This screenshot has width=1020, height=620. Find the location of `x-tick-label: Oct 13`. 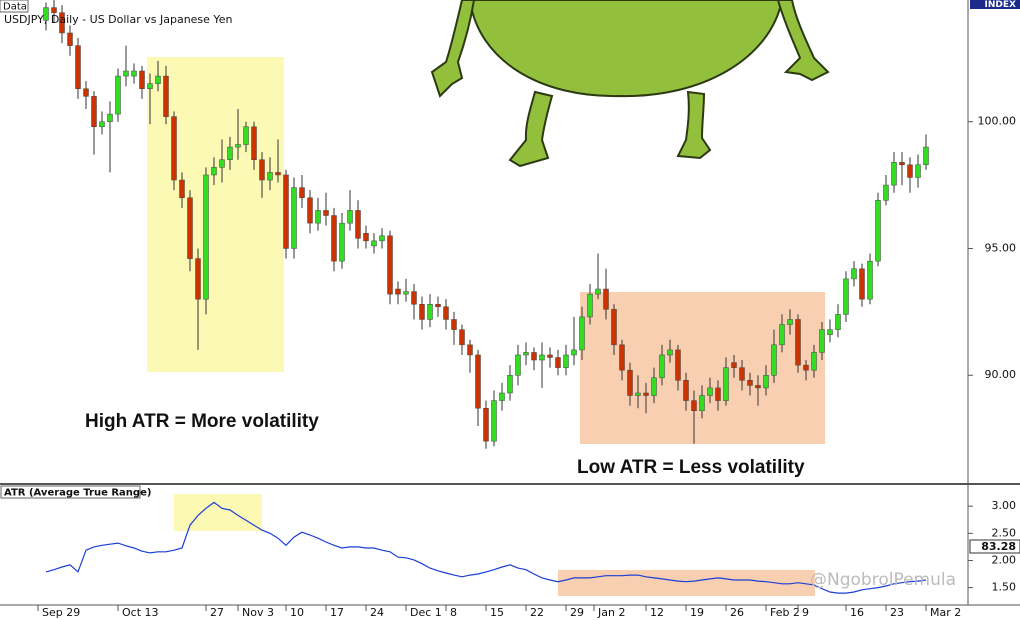

x-tick-label: Oct 13 is located at coordinates (140, 612).